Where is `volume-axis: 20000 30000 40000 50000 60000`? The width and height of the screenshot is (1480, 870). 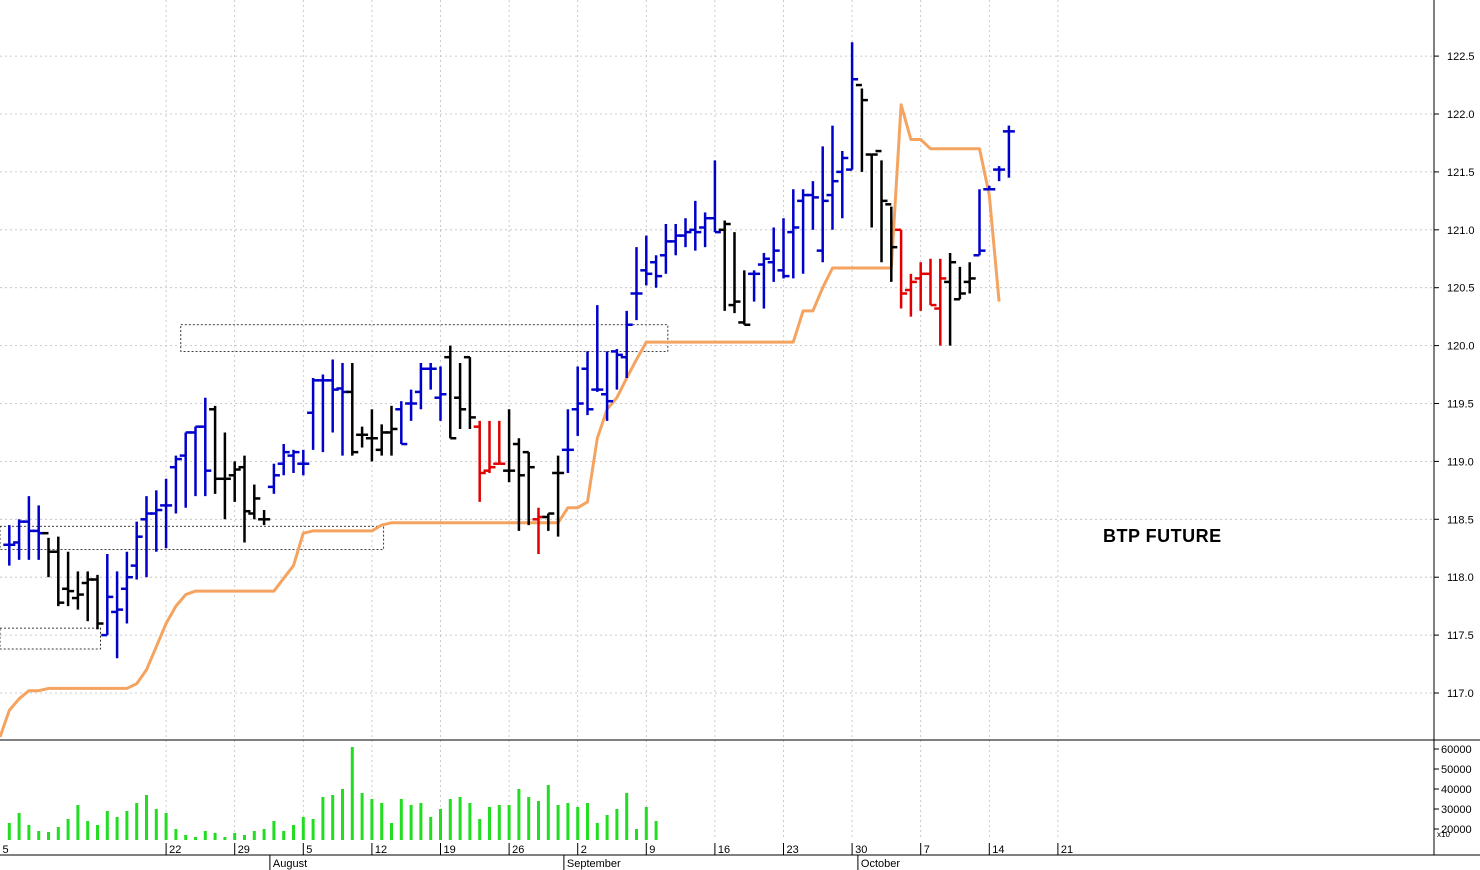 volume-axis: 20000 30000 40000 50000 60000 is located at coordinates (1453, 790).